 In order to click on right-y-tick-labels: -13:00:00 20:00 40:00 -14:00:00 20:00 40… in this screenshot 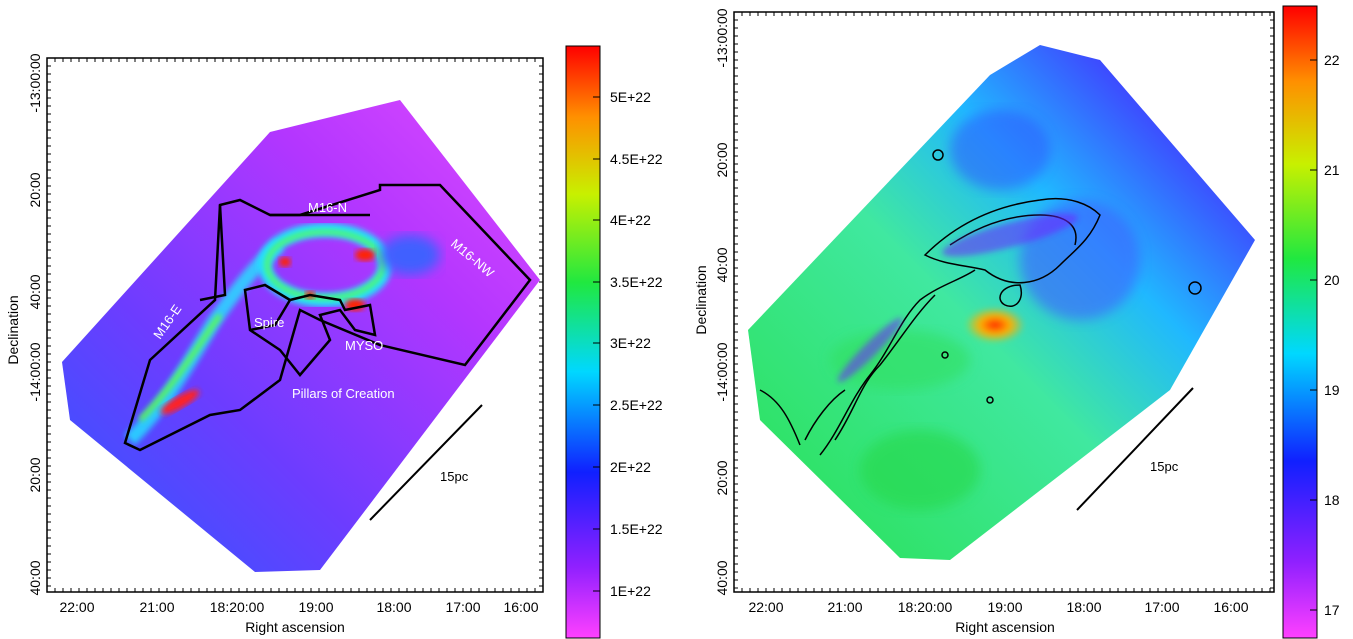, I will do `click(722, 301)`.